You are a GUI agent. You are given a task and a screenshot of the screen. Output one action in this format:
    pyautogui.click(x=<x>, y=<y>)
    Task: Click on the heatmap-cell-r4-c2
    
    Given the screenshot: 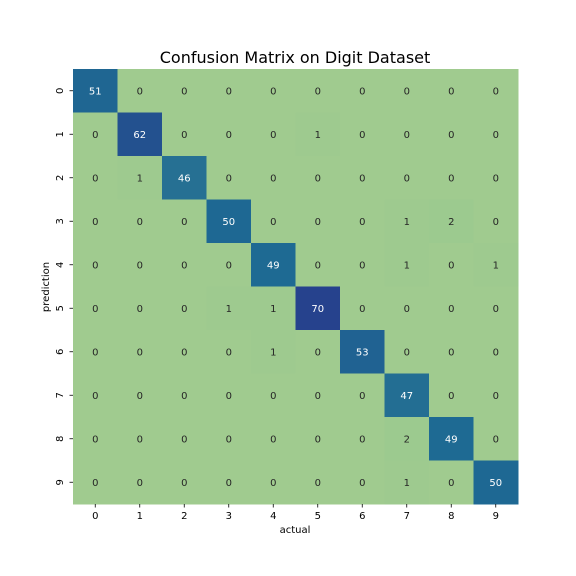 What is the action you would take?
    pyautogui.click(x=184, y=265)
    